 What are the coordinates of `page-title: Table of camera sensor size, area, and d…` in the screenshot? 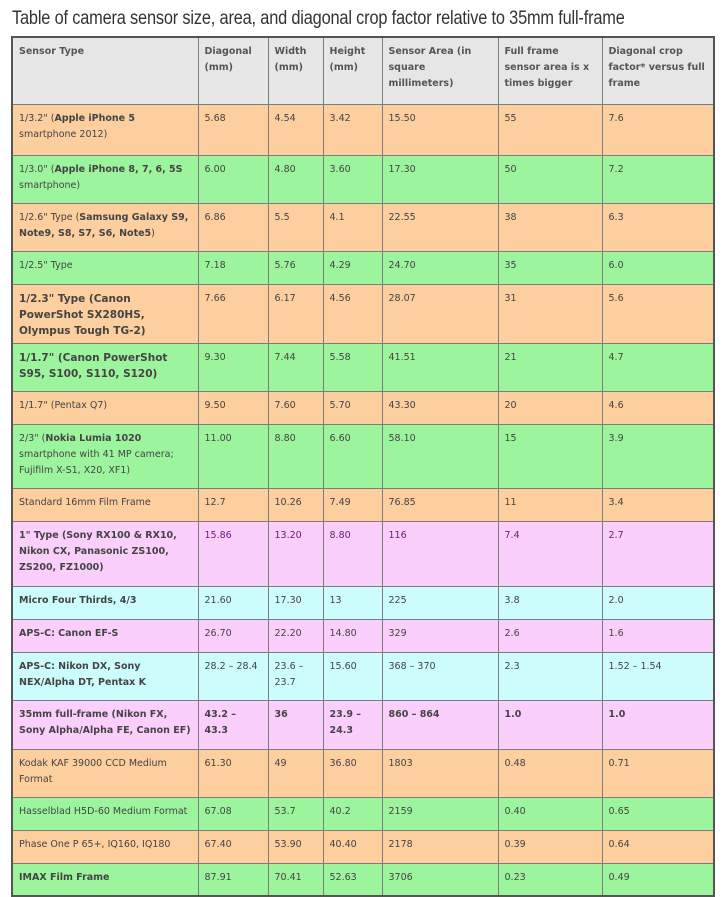 It's located at (318, 18).